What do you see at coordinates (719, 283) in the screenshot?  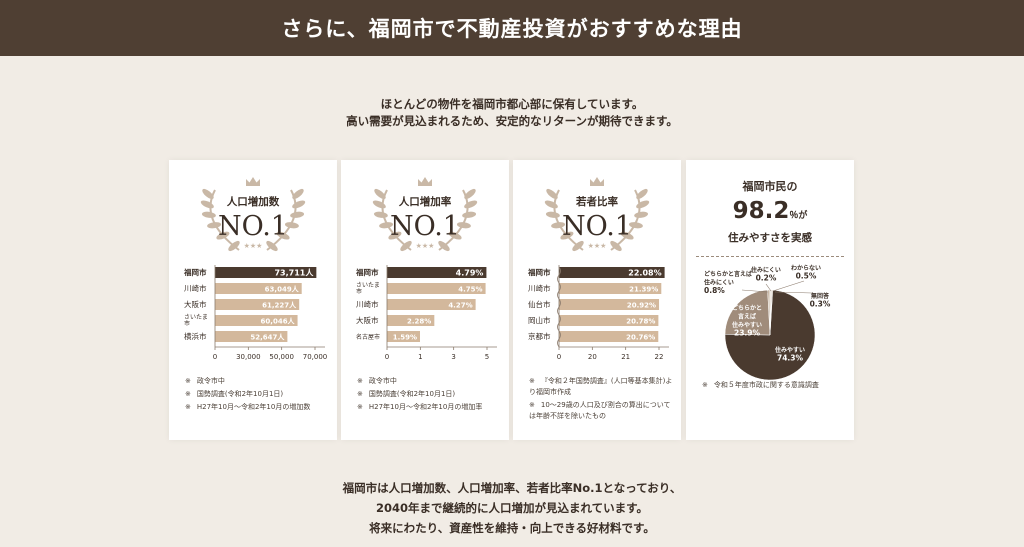 I see `slice-label: 住みにくい` at bounding box center [719, 283].